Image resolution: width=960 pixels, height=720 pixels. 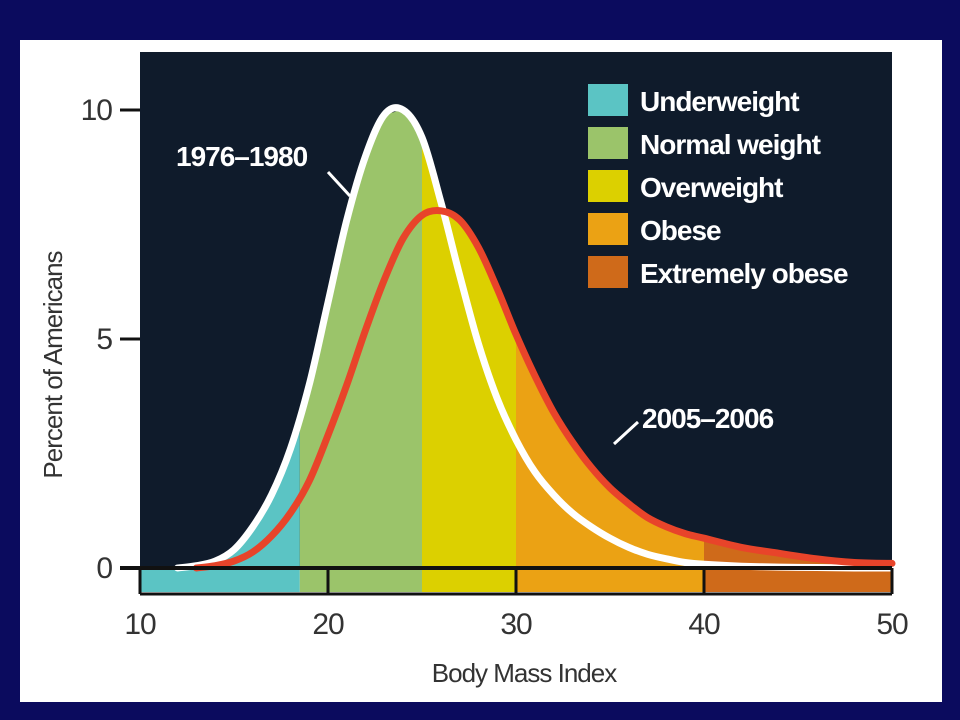 I want to click on legend-swatch-obese, so click(x=608, y=229).